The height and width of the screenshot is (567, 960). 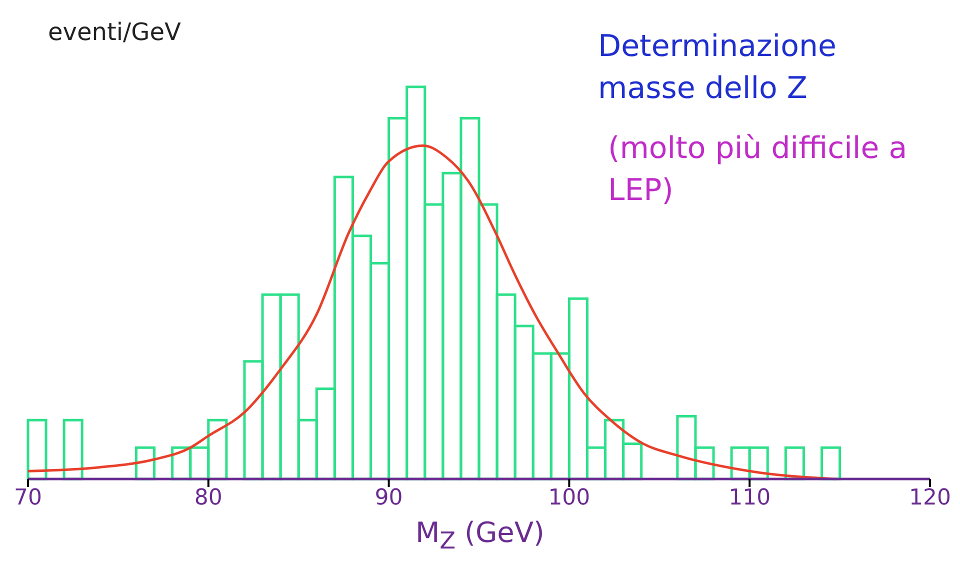 What do you see at coordinates (758, 170) in the screenshot?
I see `annotation: (molto più difficile a LEP)` at bounding box center [758, 170].